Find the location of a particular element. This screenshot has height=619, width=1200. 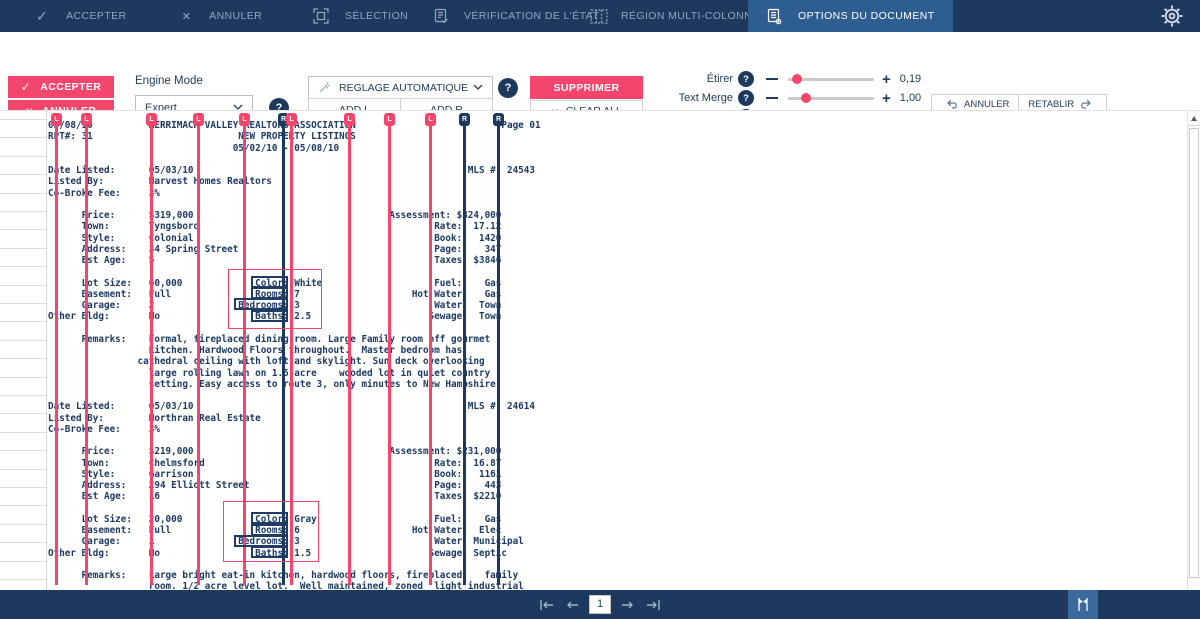

previous-page-button is located at coordinates (572, 604).